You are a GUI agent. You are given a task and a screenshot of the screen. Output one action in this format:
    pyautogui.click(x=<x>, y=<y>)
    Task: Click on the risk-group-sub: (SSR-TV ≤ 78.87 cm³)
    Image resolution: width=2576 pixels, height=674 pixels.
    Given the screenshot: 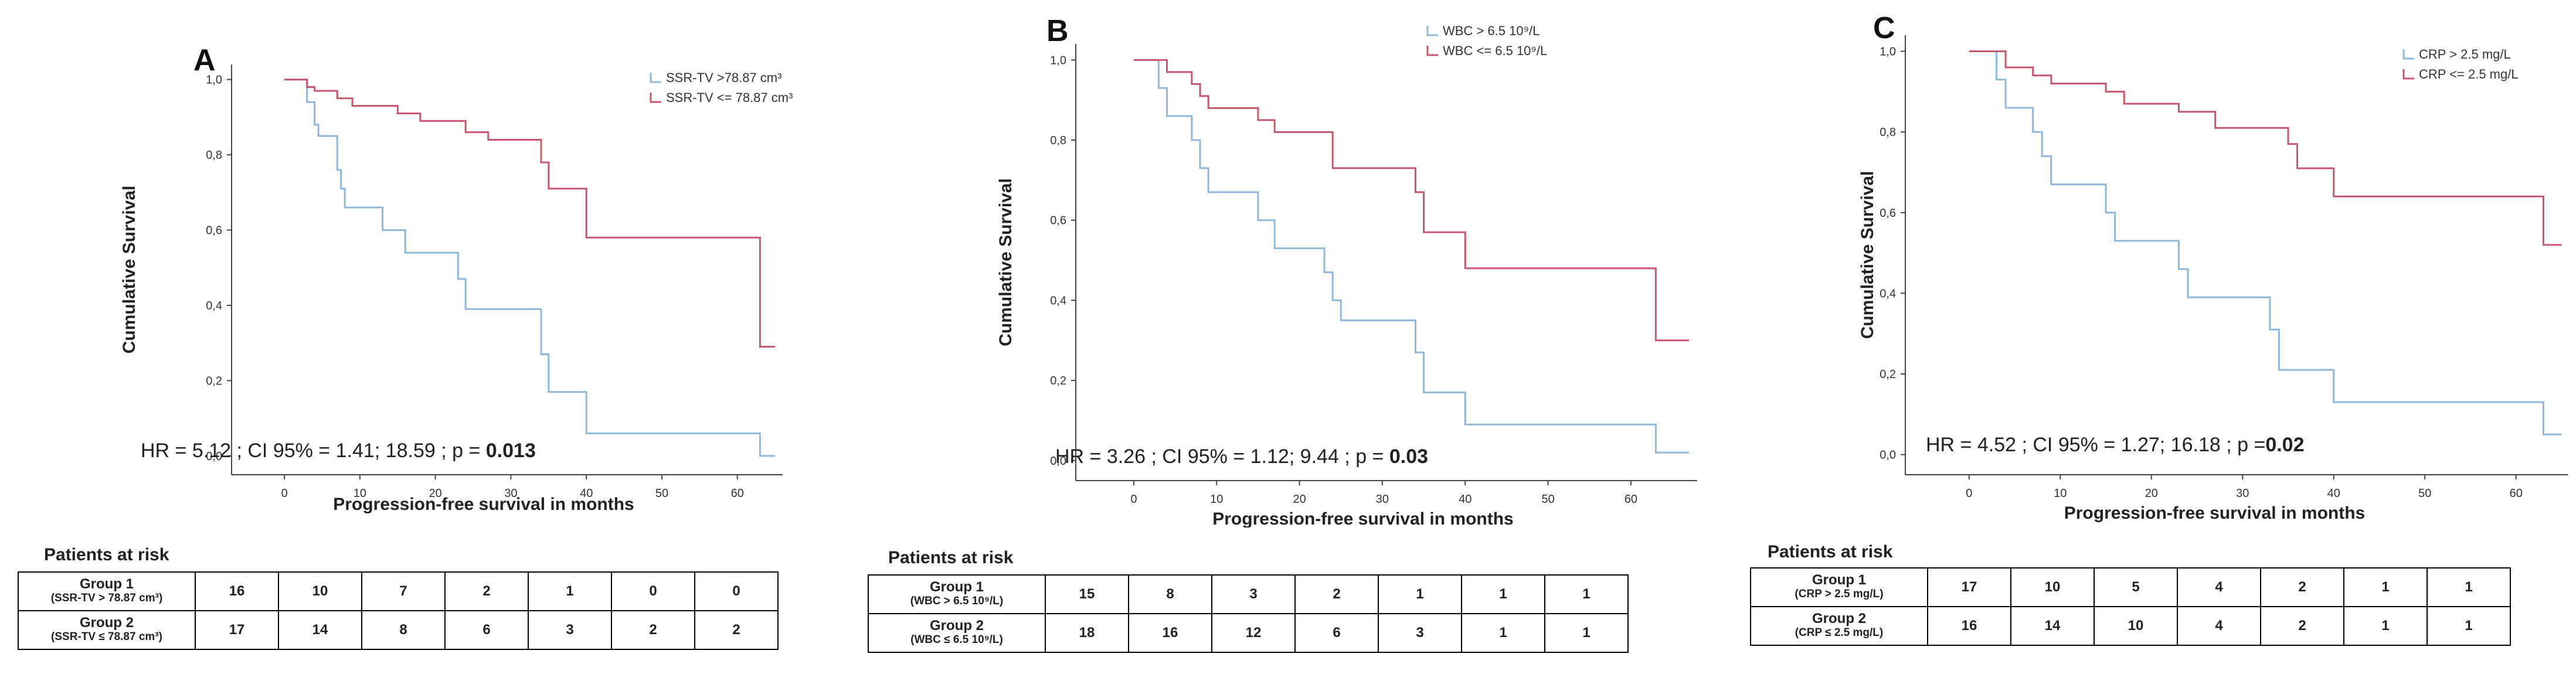 What is the action you would take?
    pyautogui.click(x=107, y=637)
    